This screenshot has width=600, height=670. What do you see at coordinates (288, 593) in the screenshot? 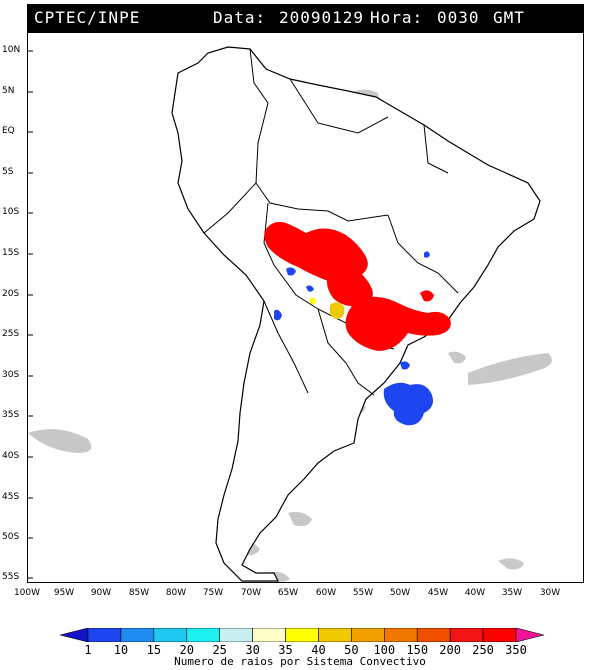
I see `lon-label: 65W` at bounding box center [288, 593].